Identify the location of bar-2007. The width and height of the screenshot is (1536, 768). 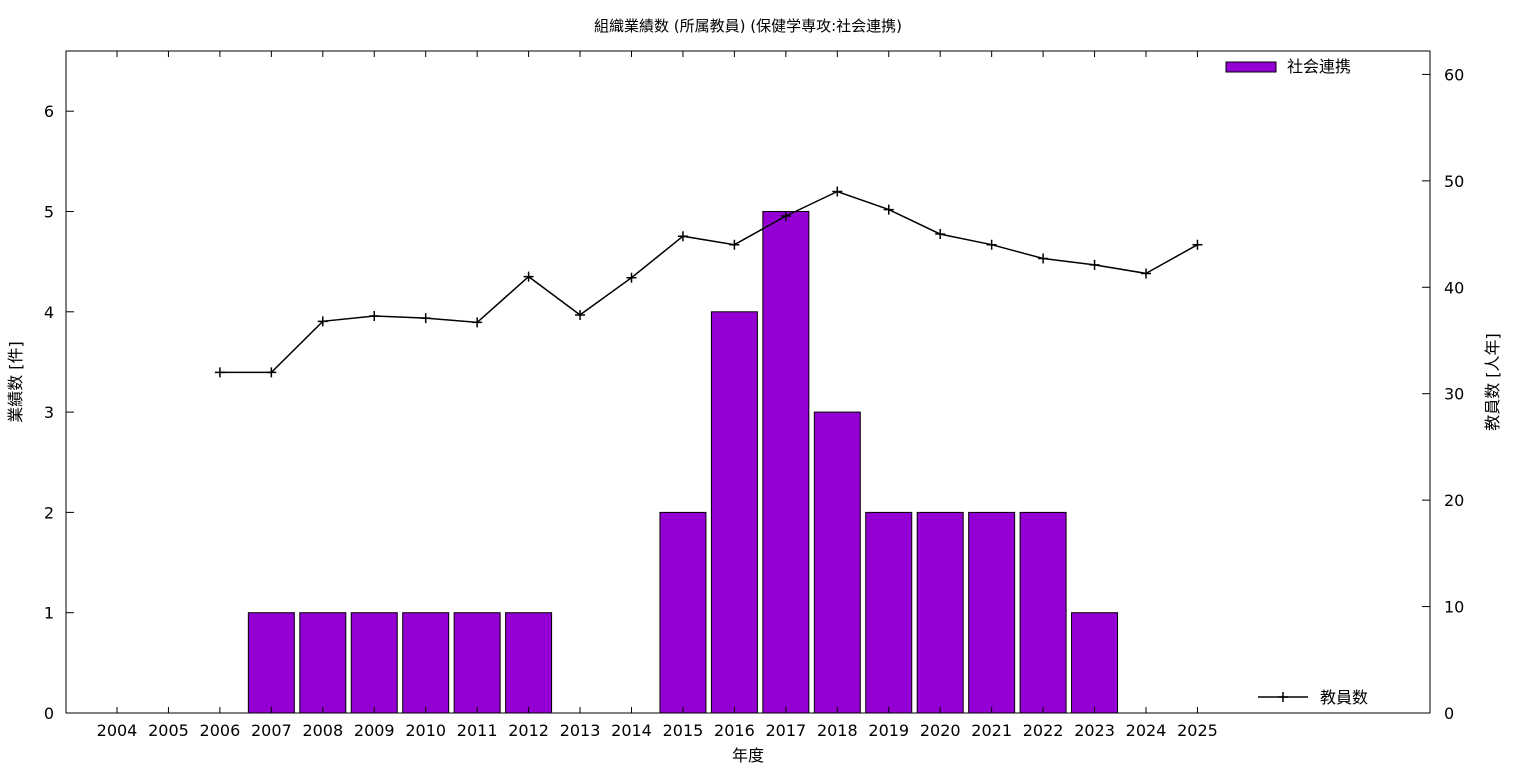
(271, 663).